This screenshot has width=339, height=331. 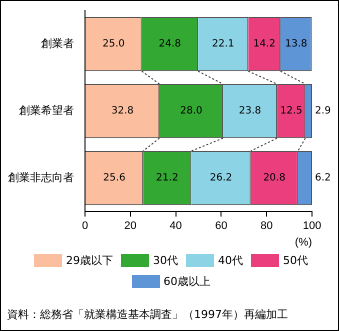 What do you see at coordinates (130, 226) in the screenshot?
I see `x-tick-label: 20` at bounding box center [130, 226].